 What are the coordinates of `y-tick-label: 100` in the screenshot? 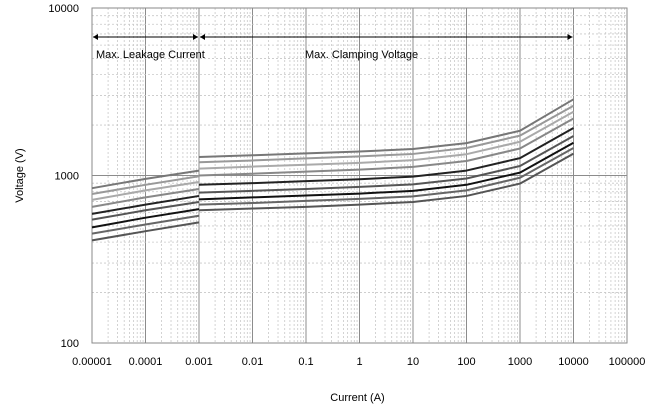 It's located at (70, 344).